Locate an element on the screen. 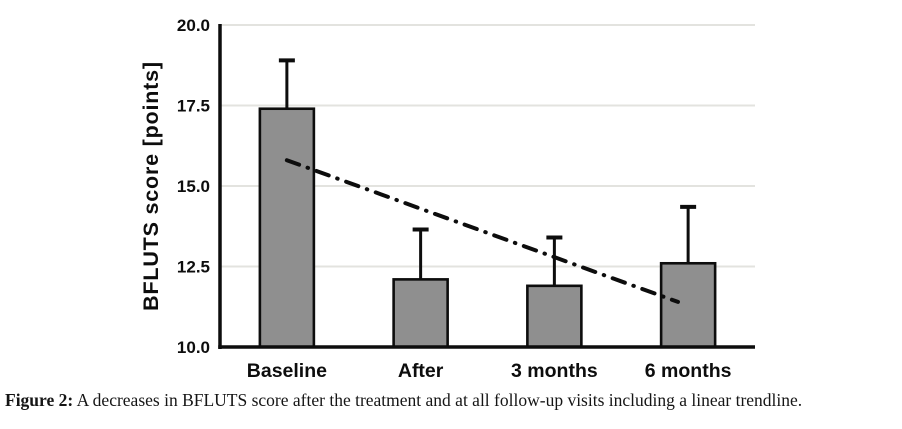 This screenshot has height=429, width=902. y-tick-label: 10.0 is located at coordinates (193, 347).